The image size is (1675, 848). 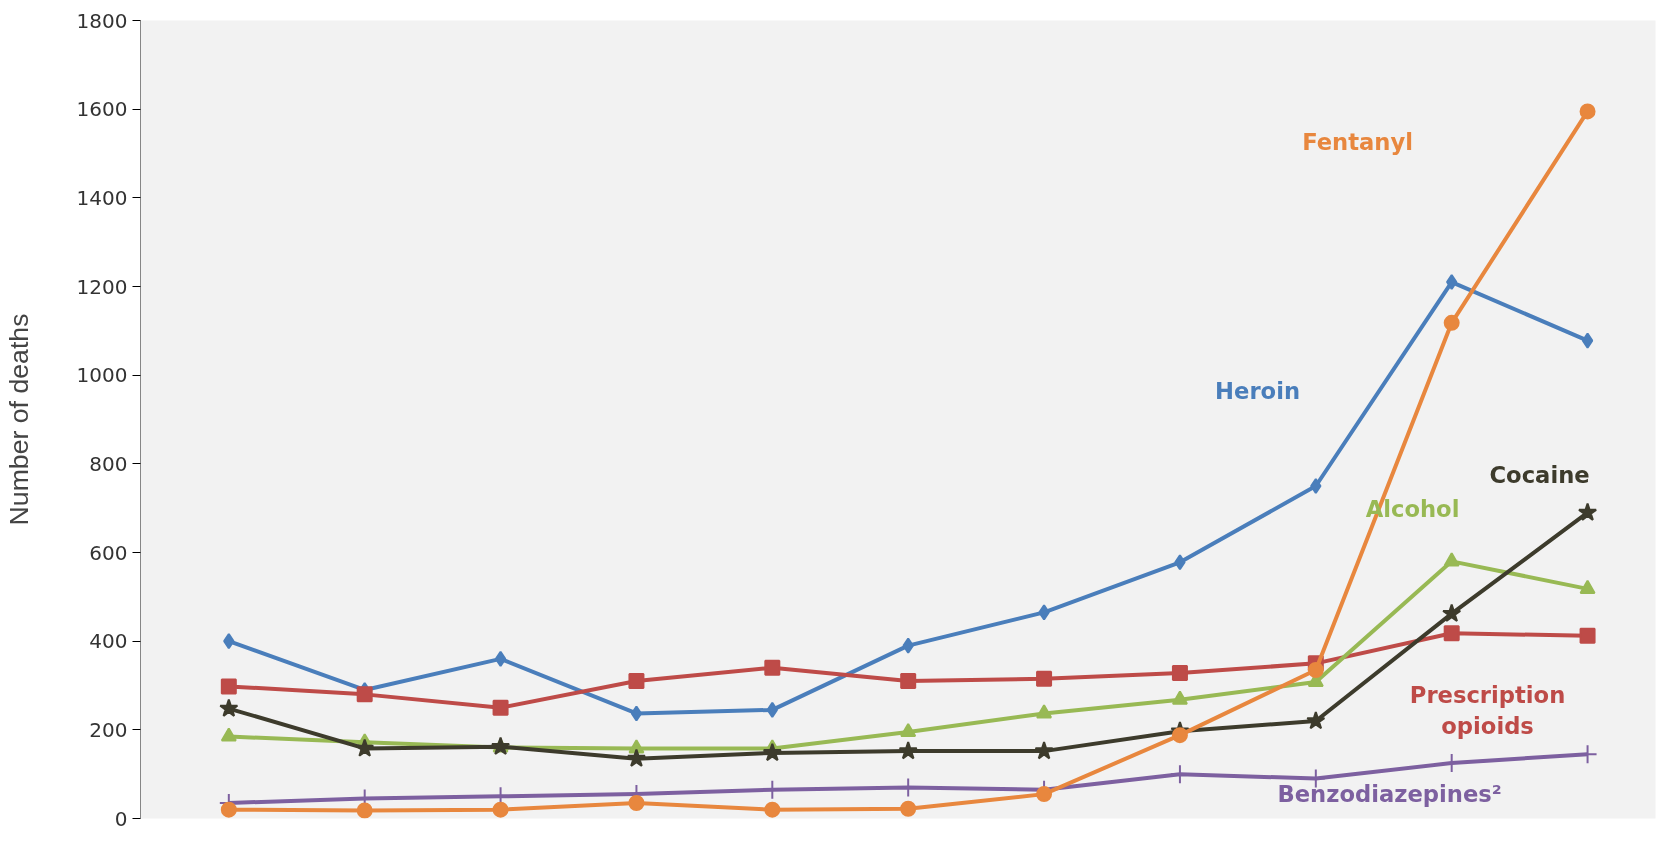 What do you see at coordinates (102, 286) in the screenshot?
I see `y-tick-label: 1200` at bounding box center [102, 286].